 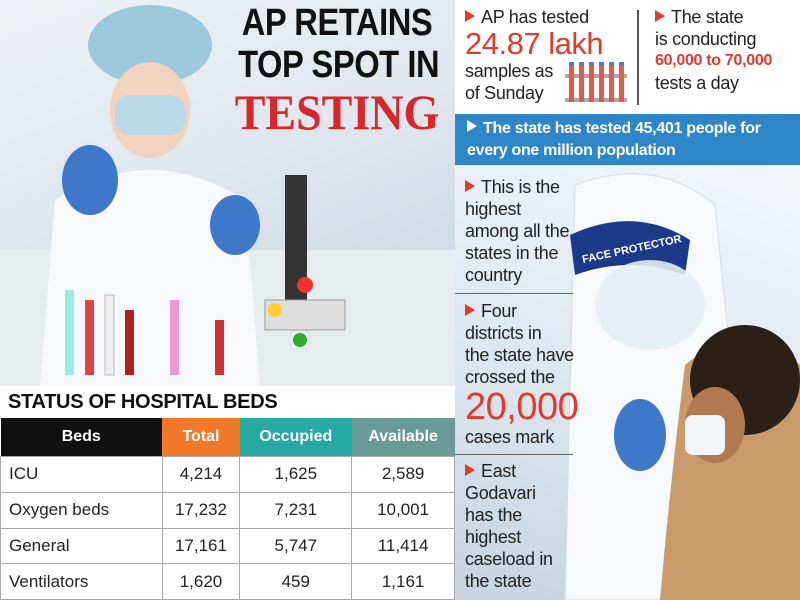 What do you see at coordinates (510, 437) in the screenshot?
I see `bullet-line: cases mark` at bounding box center [510, 437].